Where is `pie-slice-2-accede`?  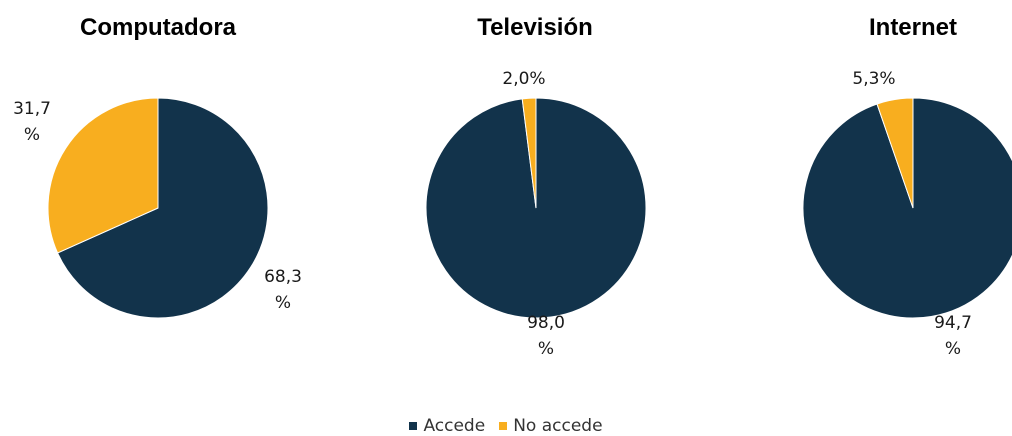
pie-slice-2-accede is located at coordinates (907, 208).